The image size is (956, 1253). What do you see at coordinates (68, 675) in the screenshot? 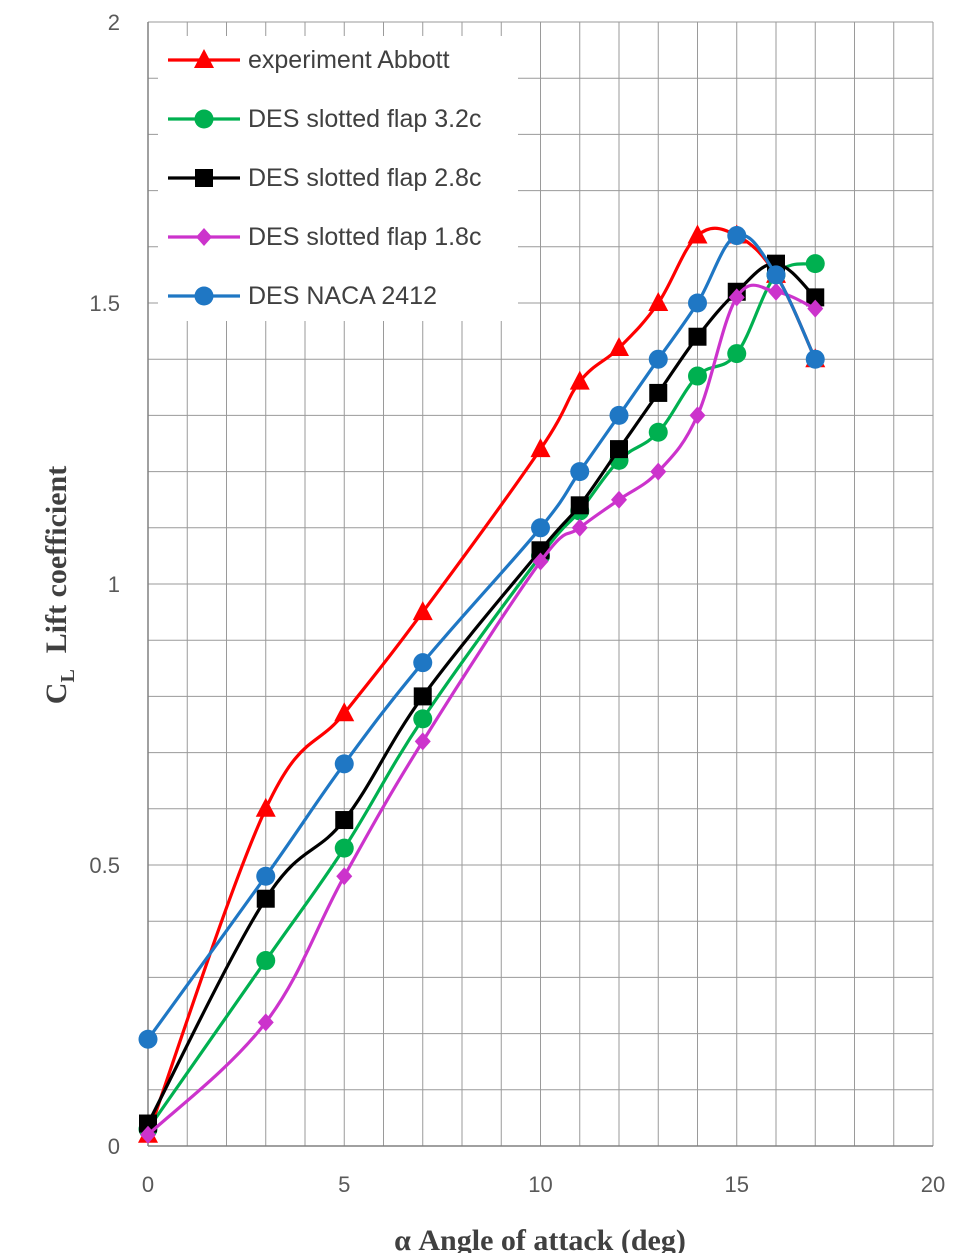
I see `y-axis-subscript: L` at bounding box center [68, 675].